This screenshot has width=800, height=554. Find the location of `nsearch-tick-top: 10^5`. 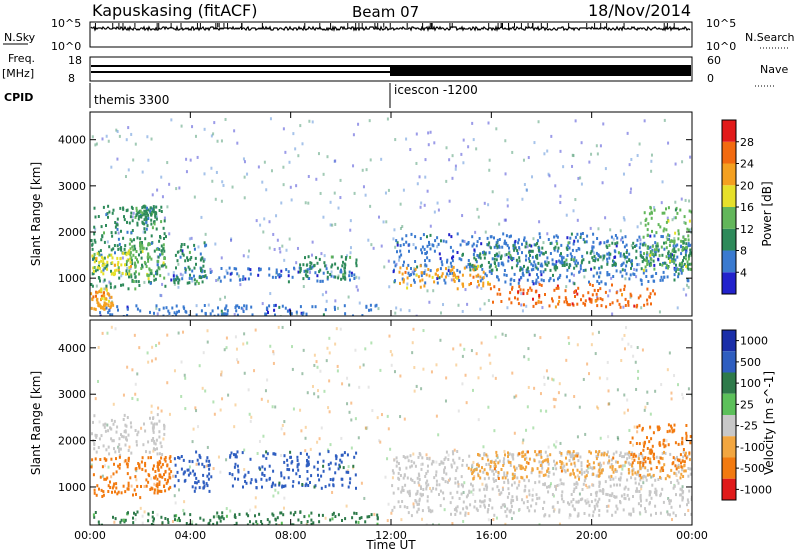

nsearch-tick-top: 10^5 is located at coordinates (721, 23).